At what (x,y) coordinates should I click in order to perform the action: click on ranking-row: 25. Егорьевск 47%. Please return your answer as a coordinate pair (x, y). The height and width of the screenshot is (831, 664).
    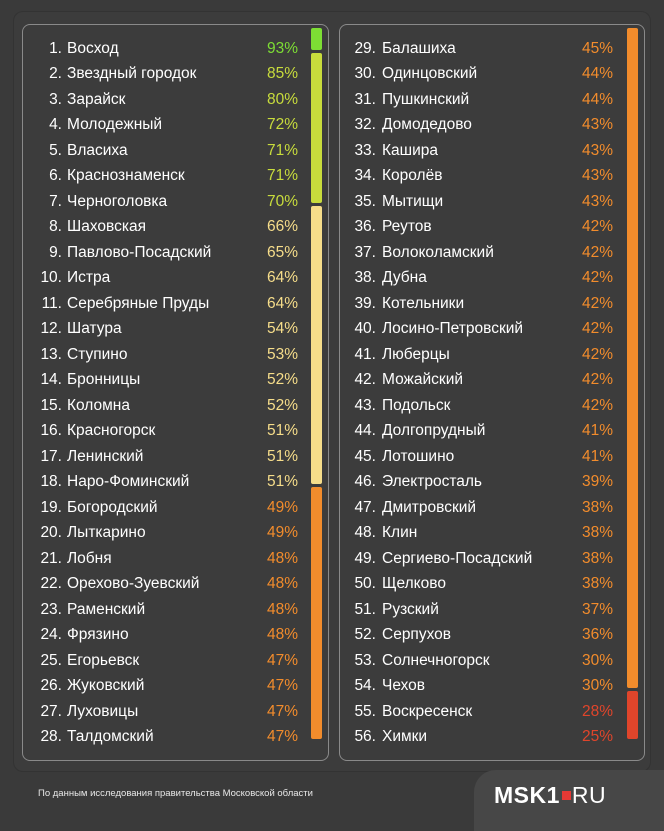
    Looking at the image, I should click on (332, 661).